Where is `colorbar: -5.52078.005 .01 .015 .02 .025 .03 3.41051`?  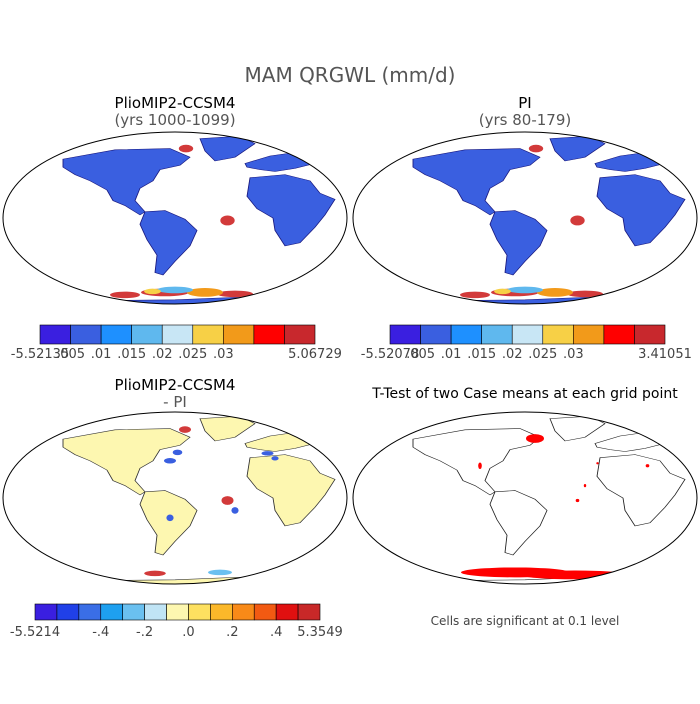
colorbar: -5.52078.005 .01 .015 .02 .025 .03 3.41051 is located at coordinates (526, 343).